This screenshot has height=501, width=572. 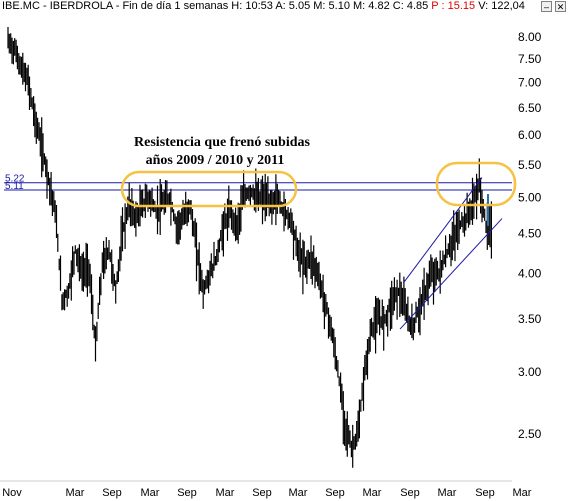 What do you see at coordinates (443, 230) in the screenshot?
I see `channel-upper` at bounding box center [443, 230].